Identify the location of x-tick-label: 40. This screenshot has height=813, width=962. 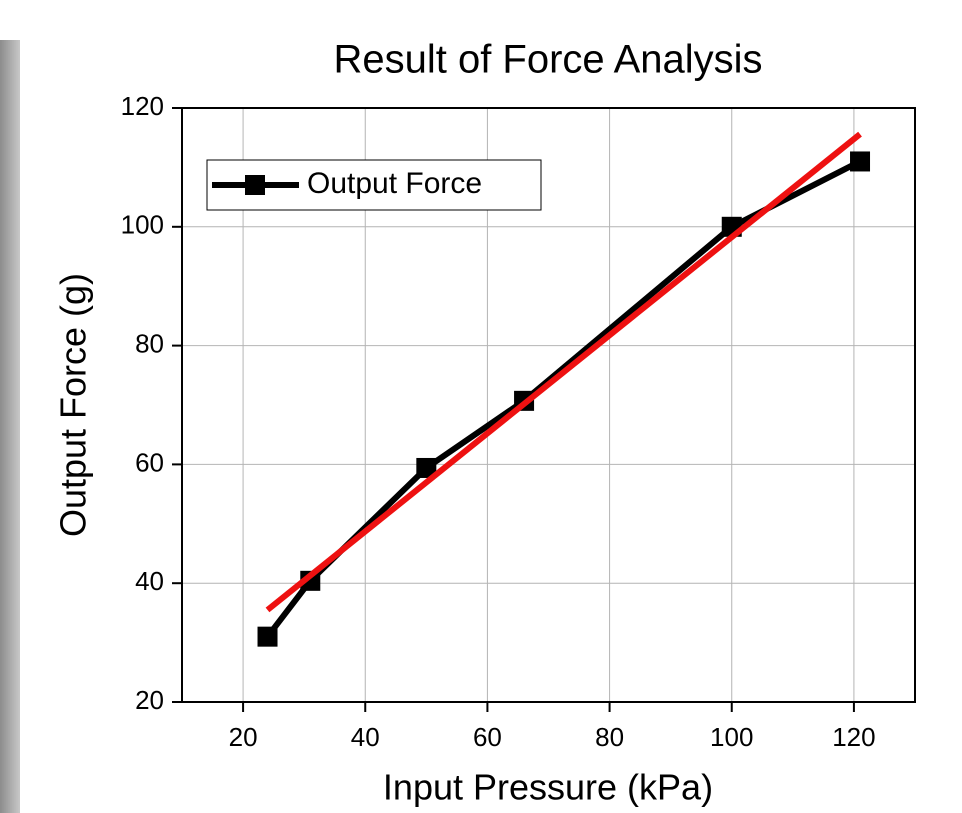
(365, 737).